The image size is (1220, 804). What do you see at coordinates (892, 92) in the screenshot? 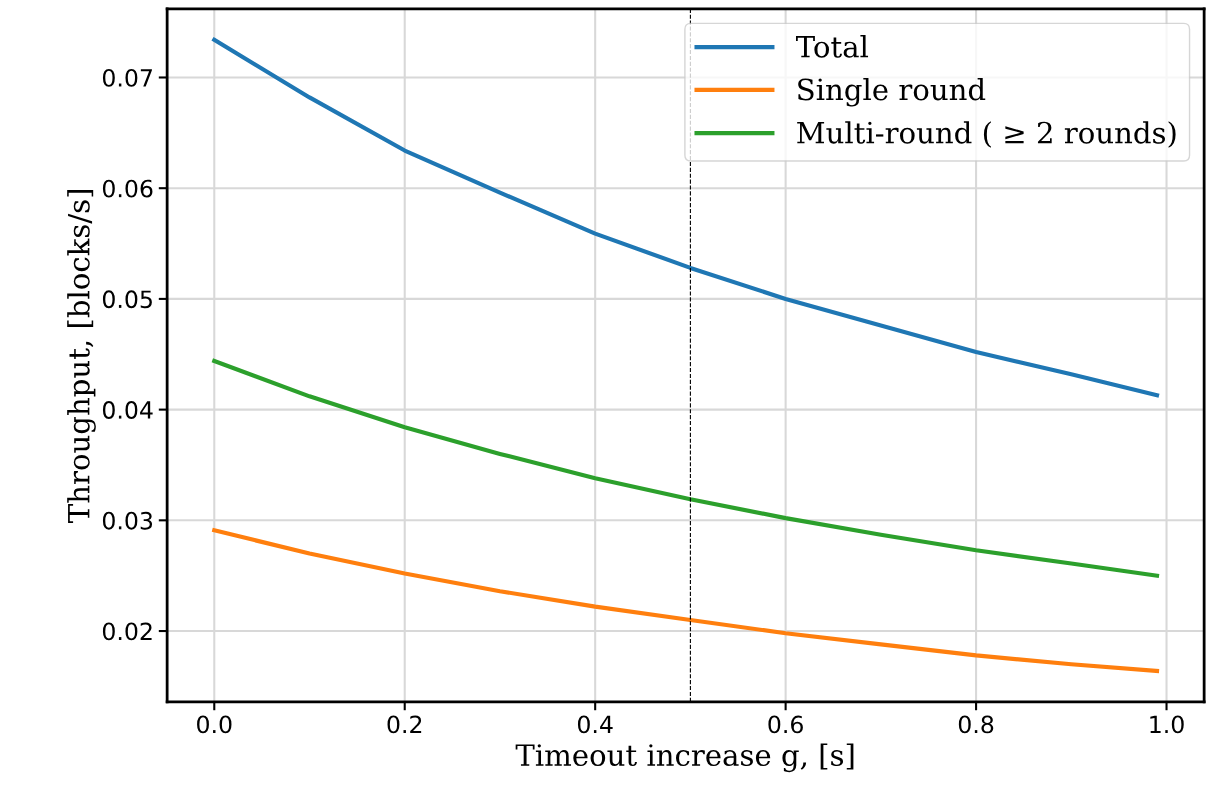
I see `legend-label: Single round` at bounding box center [892, 92].